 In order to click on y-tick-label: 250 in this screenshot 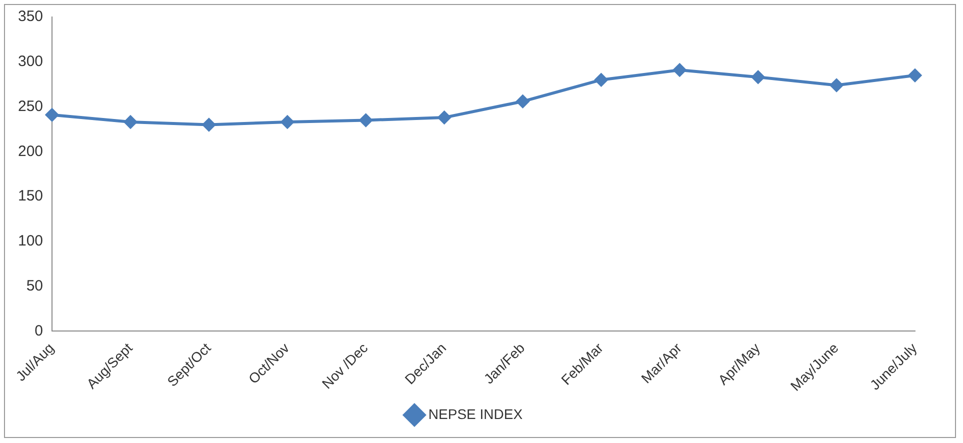, I will do `click(31, 106)`.